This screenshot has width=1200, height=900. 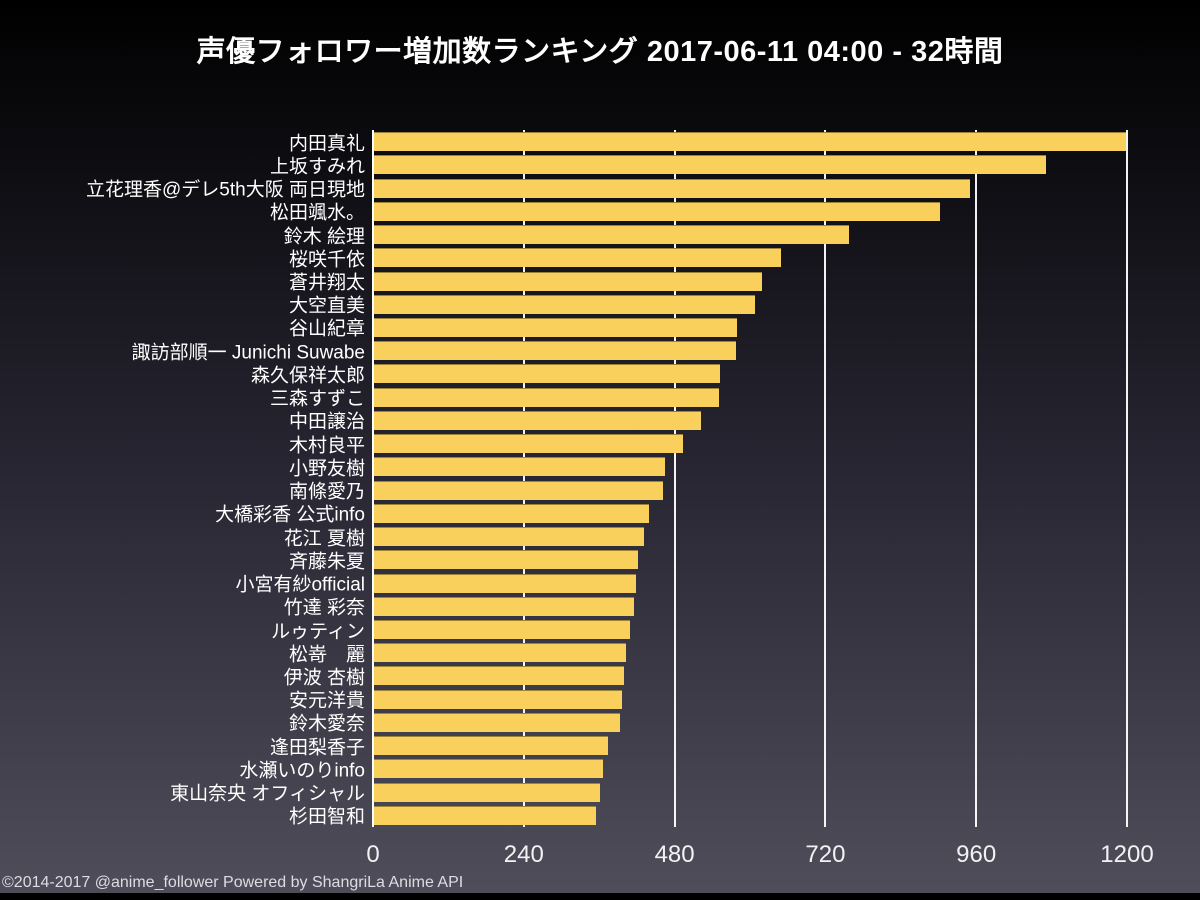 What do you see at coordinates (326, 724) in the screenshot?
I see `bar-label: 鈴木愛奈` at bounding box center [326, 724].